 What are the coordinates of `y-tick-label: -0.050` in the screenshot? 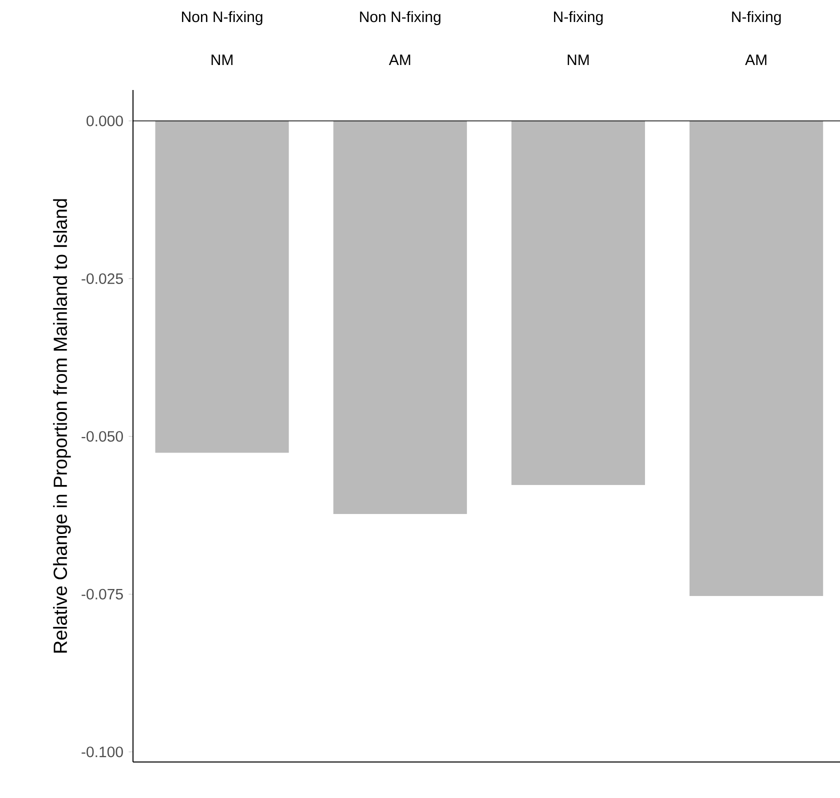 It's located at (102, 436).